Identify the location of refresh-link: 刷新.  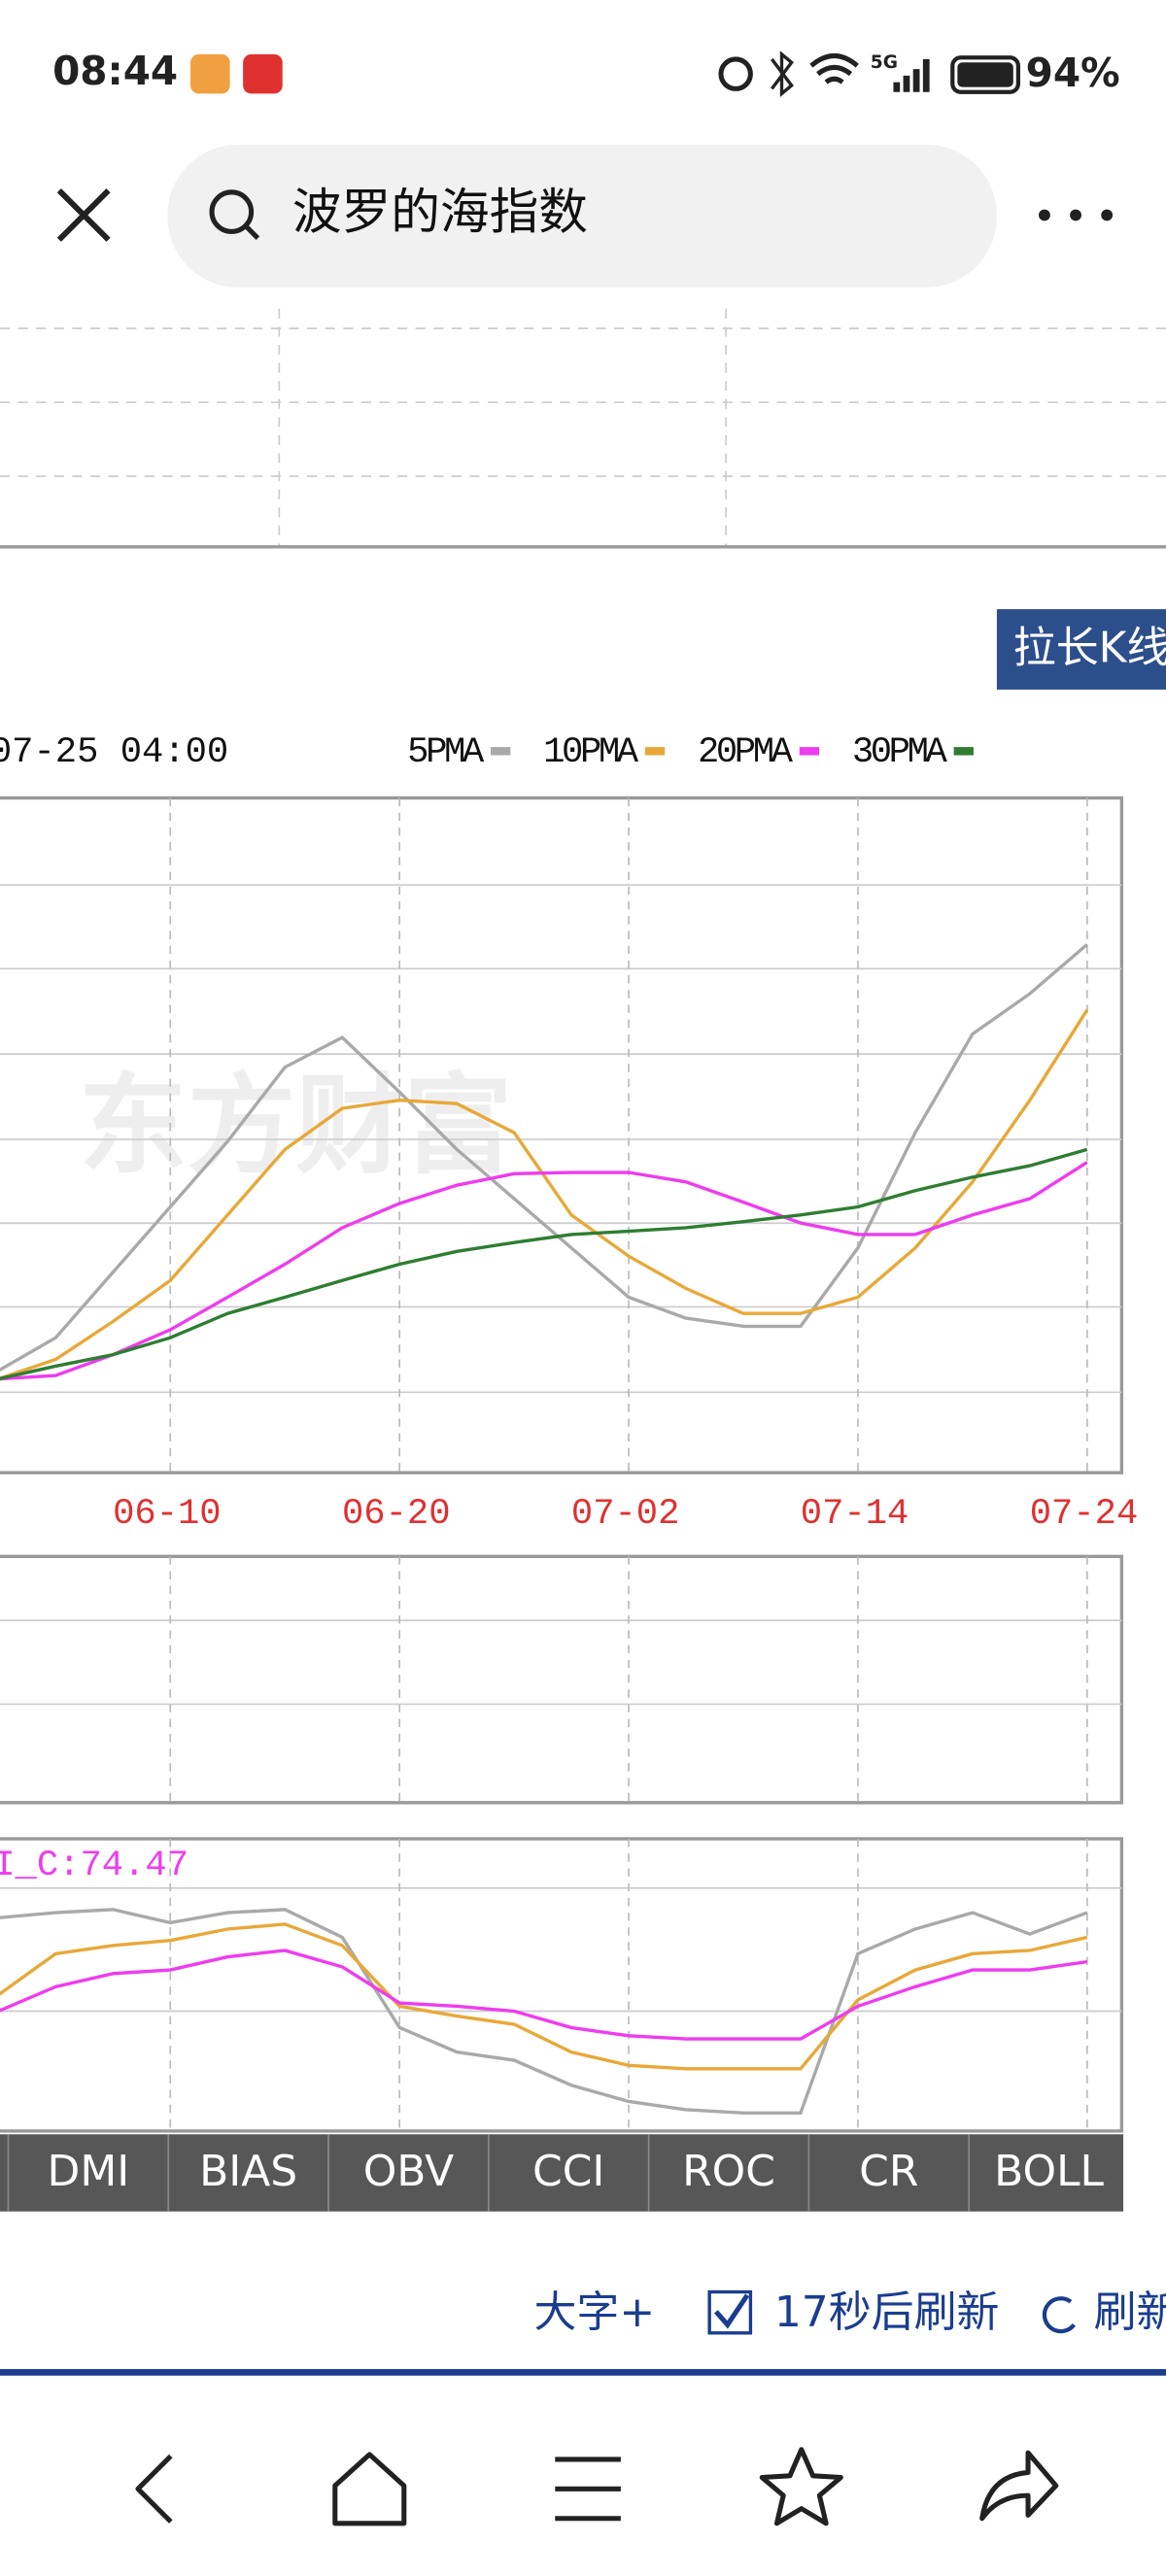
(1130, 2312).